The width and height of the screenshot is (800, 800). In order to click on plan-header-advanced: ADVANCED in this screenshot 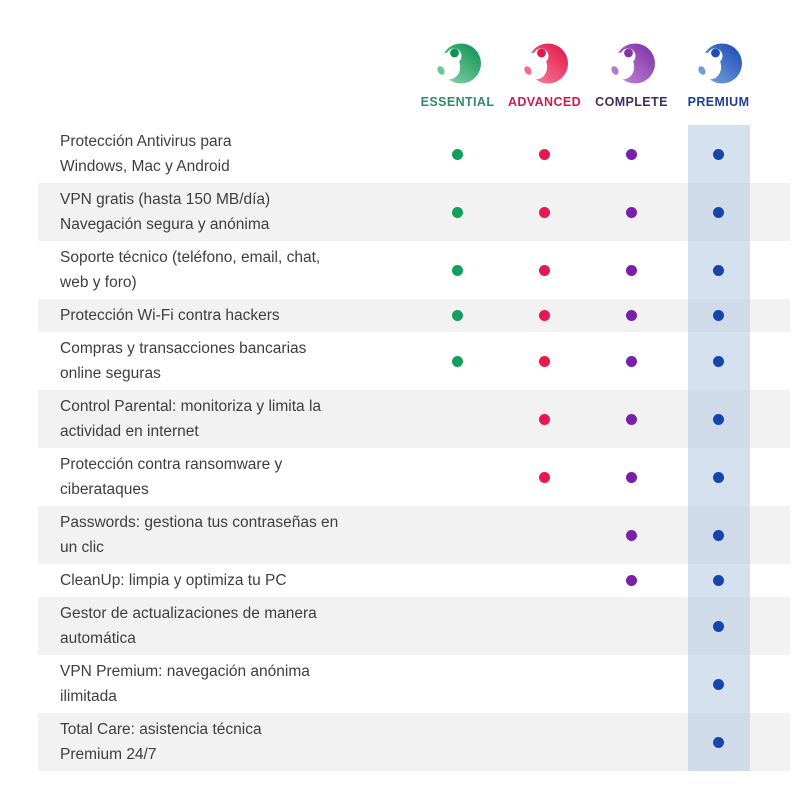, I will do `click(544, 75)`.